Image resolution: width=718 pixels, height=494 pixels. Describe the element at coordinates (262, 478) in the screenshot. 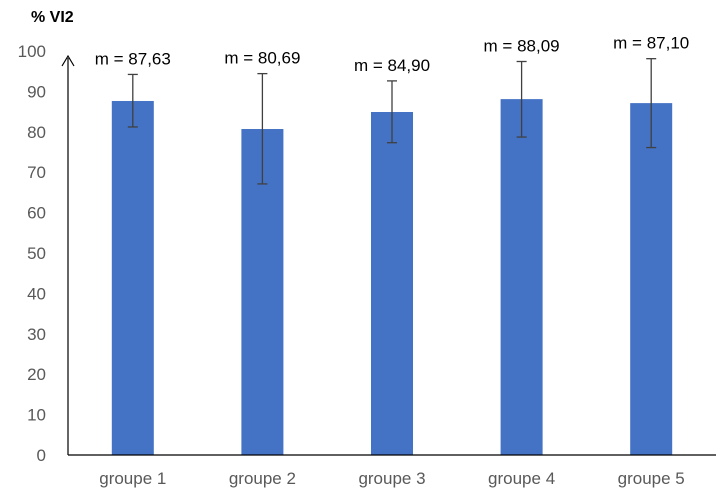

I see `category-label-2: groupe 2` at that location.